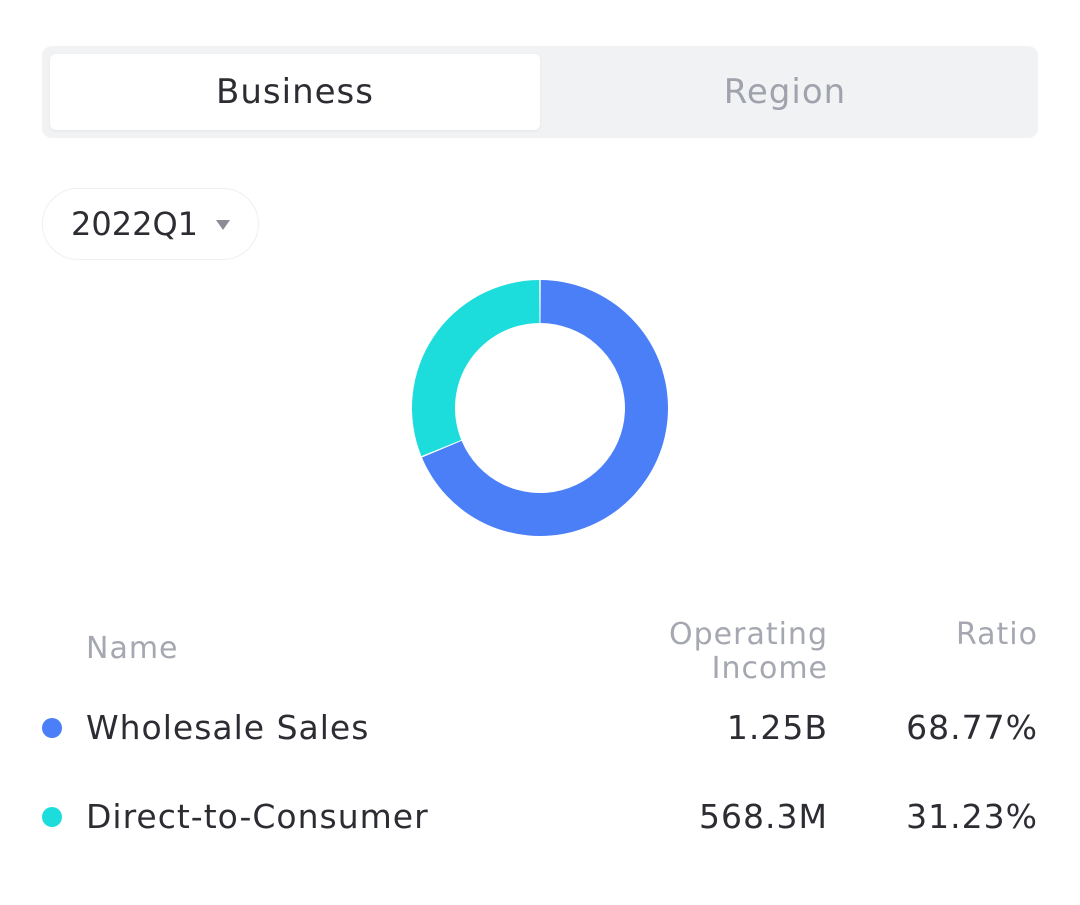  I want to click on chevron-down-icon, so click(222, 225).